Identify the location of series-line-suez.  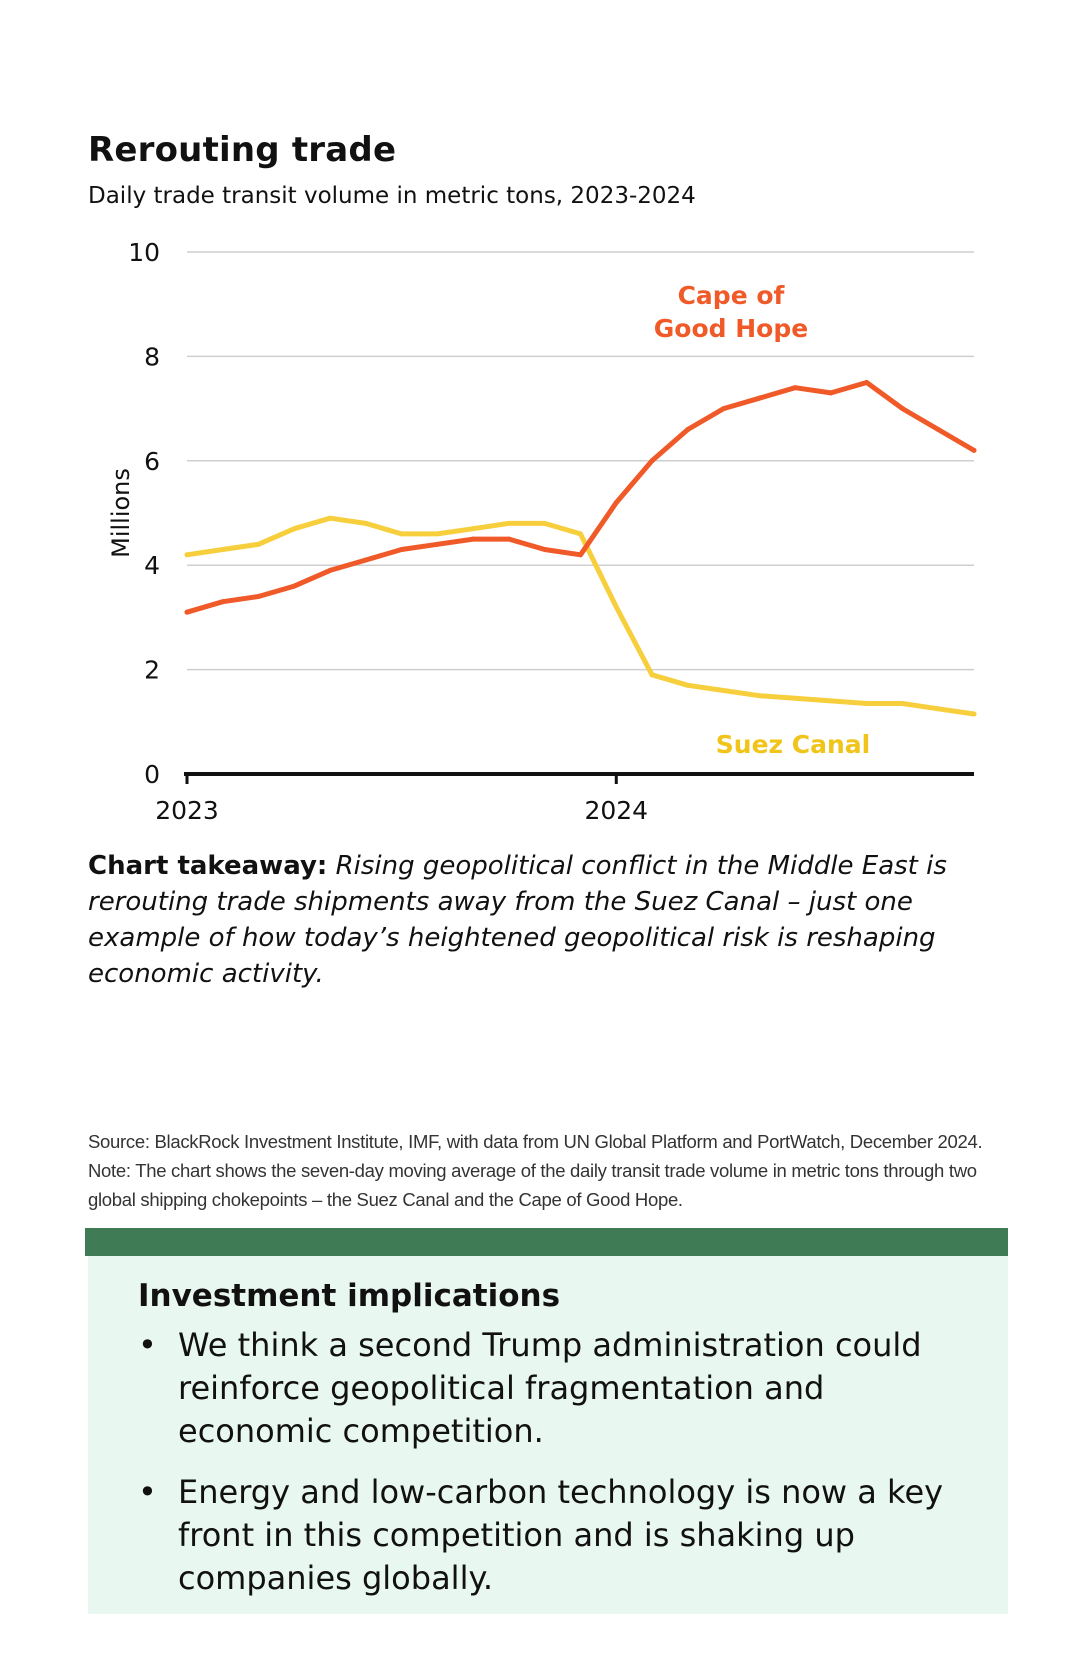
(580, 616).